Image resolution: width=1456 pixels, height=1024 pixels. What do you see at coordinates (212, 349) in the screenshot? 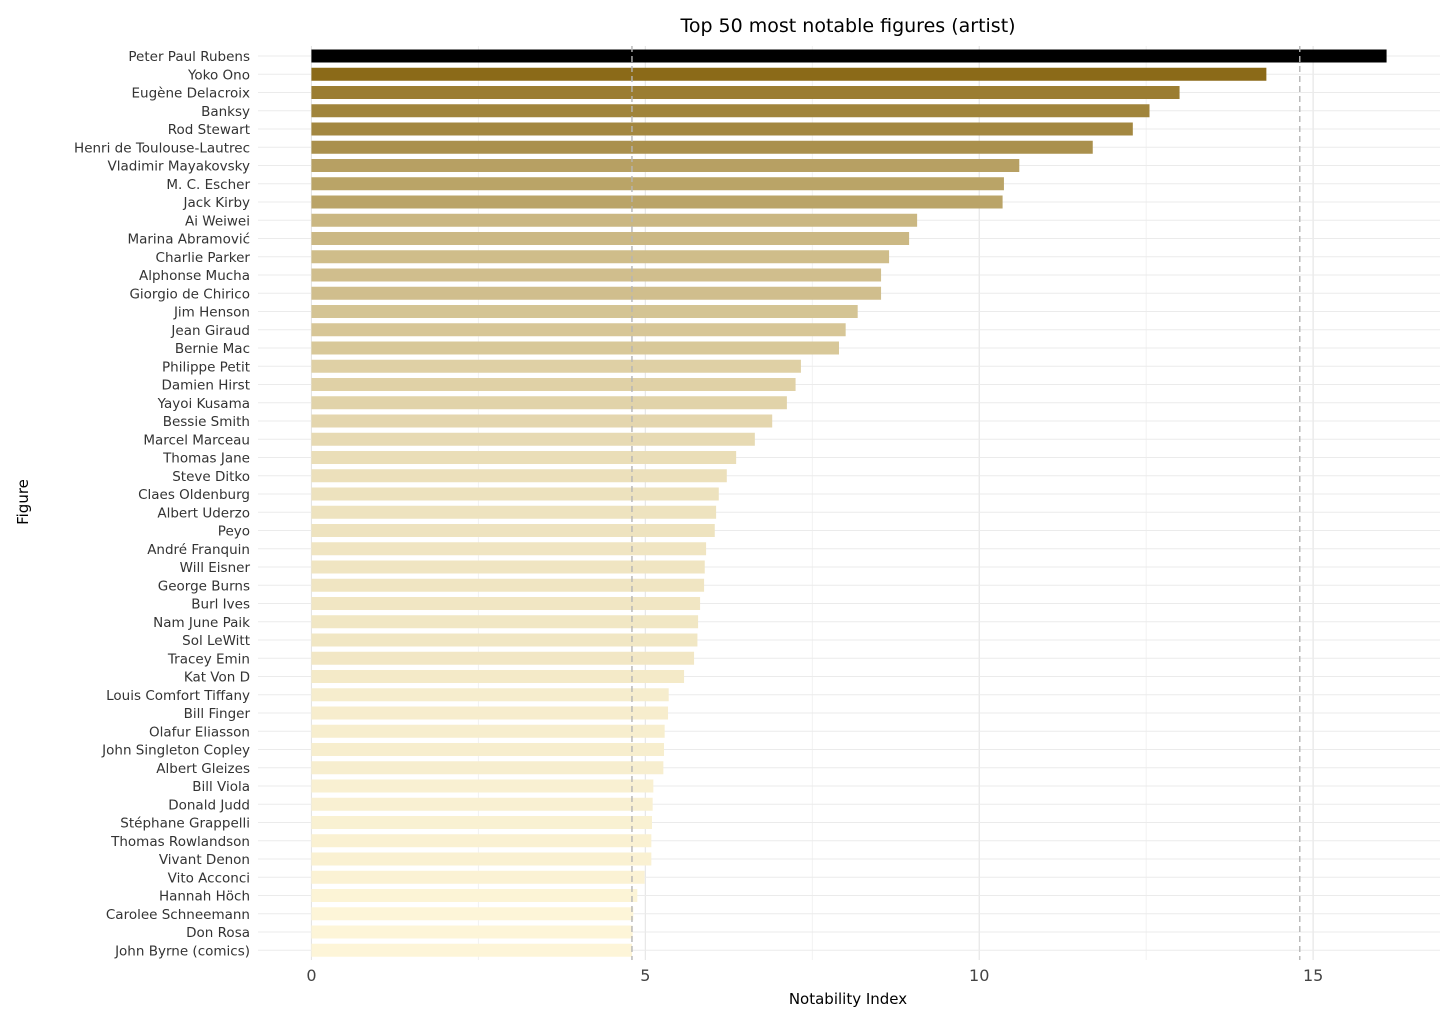
I see `category-label: Bernie Mac` at bounding box center [212, 349].